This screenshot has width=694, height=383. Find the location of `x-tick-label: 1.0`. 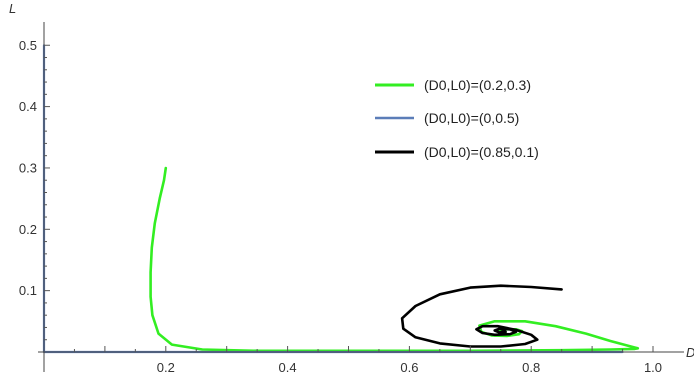

x-tick-label: 1.0 is located at coordinates (653, 367).